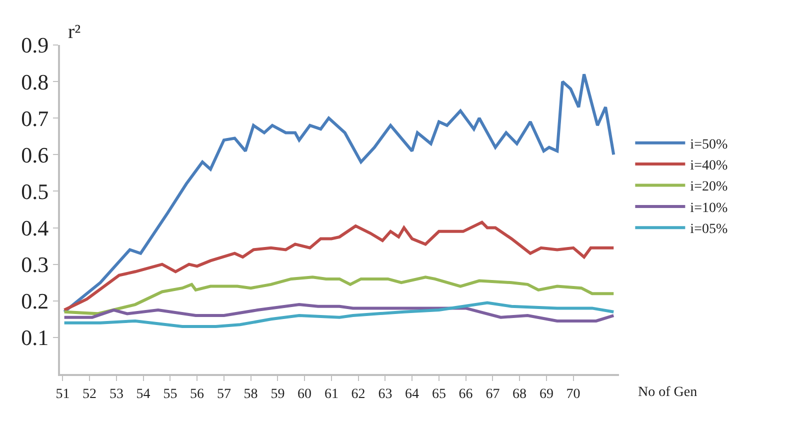 The image size is (809, 429). Describe the element at coordinates (116, 394) in the screenshot. I see `x-tick-label: 53` at that location.